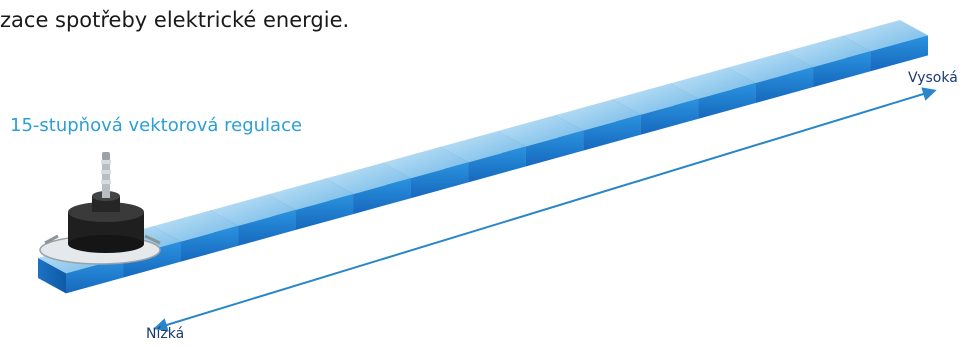 This screenshot has height=347, width=969. Describe the element at coordinates (156, 125) in the screenshot. I see `diagram-title: 15-stupňová vektorová regulace` at that location.